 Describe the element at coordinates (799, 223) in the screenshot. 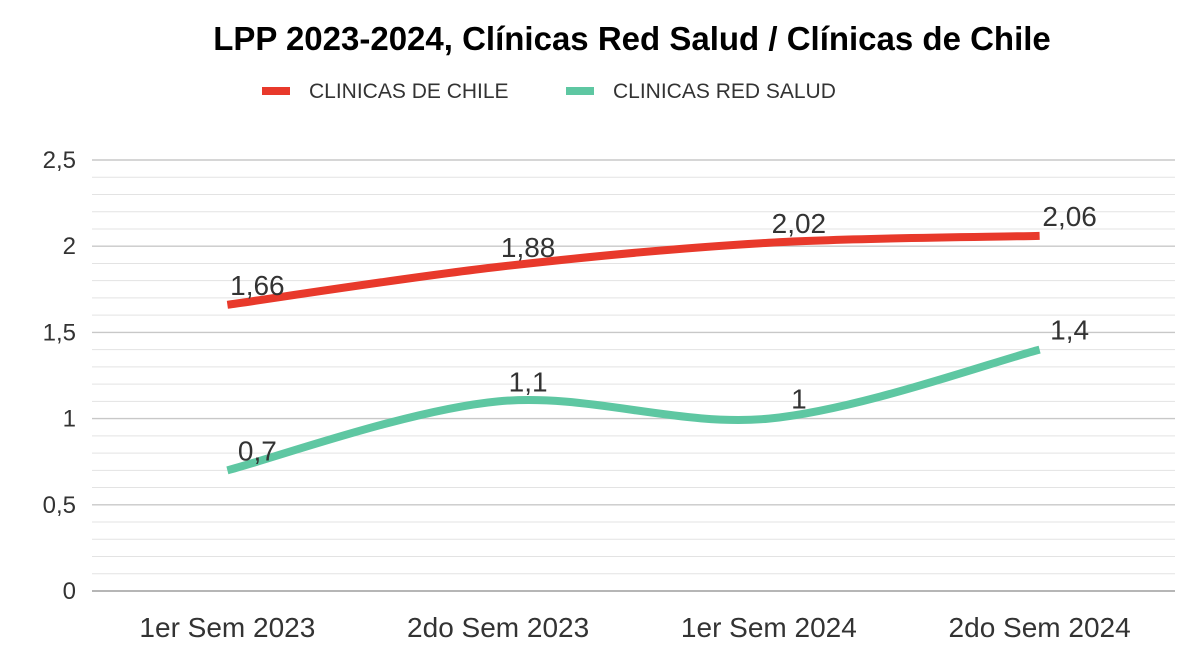

I see `data-label: 2,02` at that location.